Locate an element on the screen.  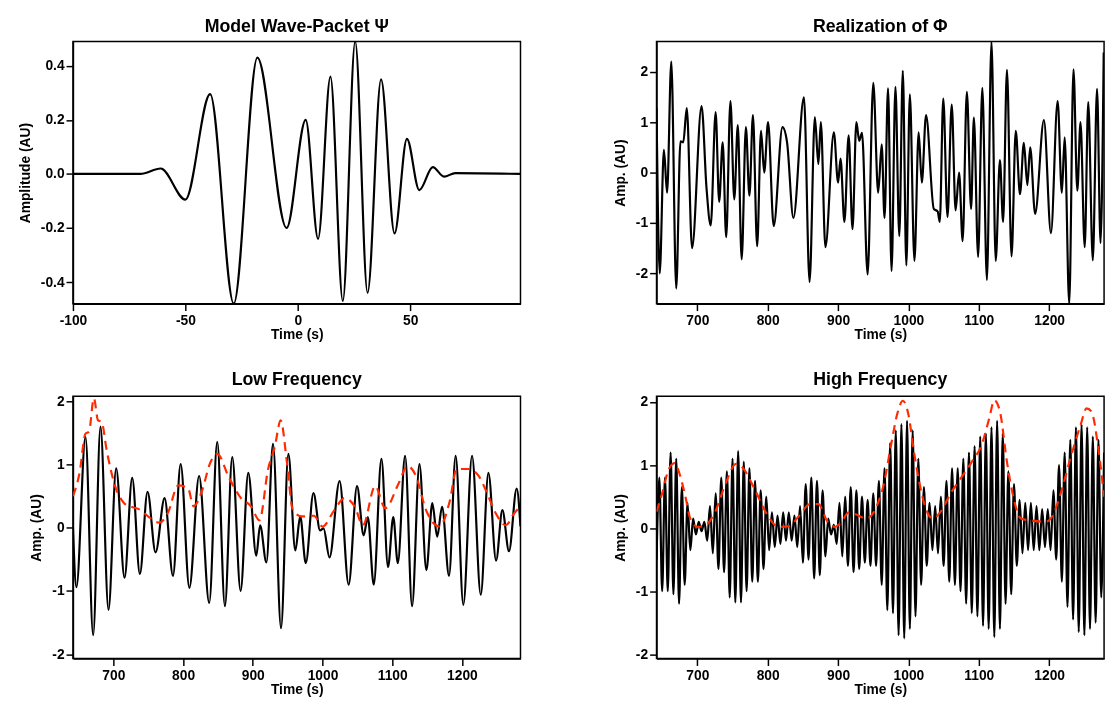
y-tick-label: 0.0 is located at coordinates (55, 174).